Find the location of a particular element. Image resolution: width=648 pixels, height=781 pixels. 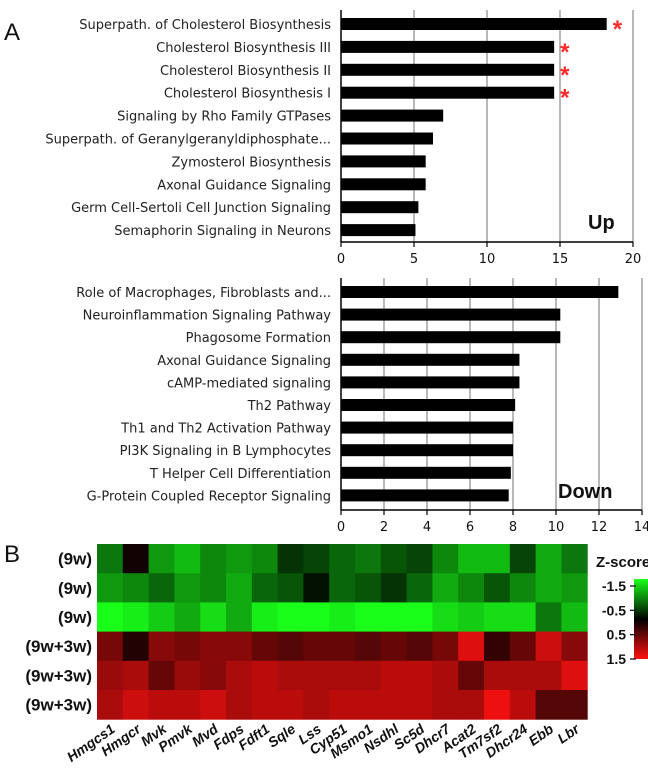

up-category-label: Signaling by Rho Family GTPases is located at coordinates (224, 117).